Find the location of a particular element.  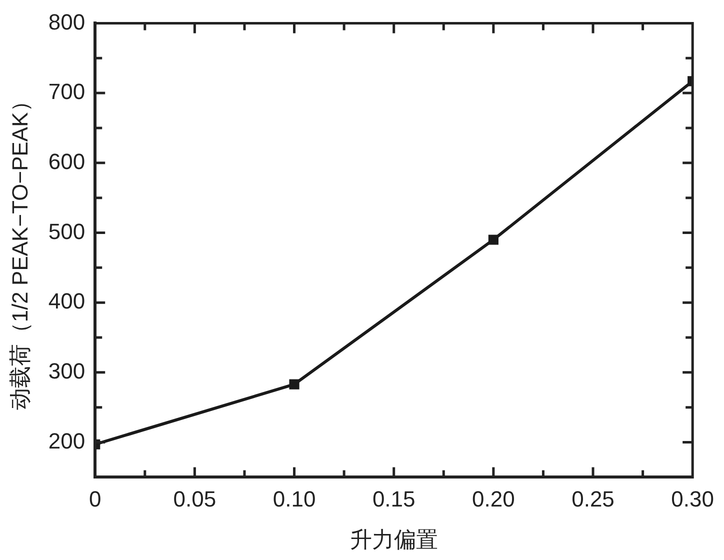

x-tick-label: 0.05 is located at coordinates (194, 499).